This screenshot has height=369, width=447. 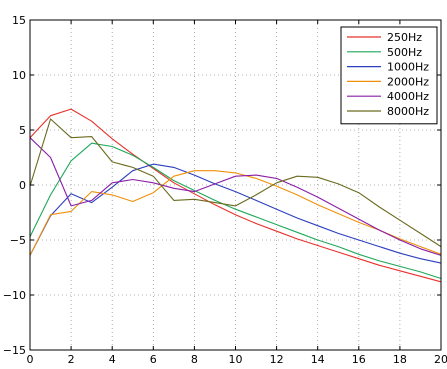 What do you see at coordinates (318, 359) in the screenshot?
I see `x-tick-label: 14` at bounding box center [318, 359].